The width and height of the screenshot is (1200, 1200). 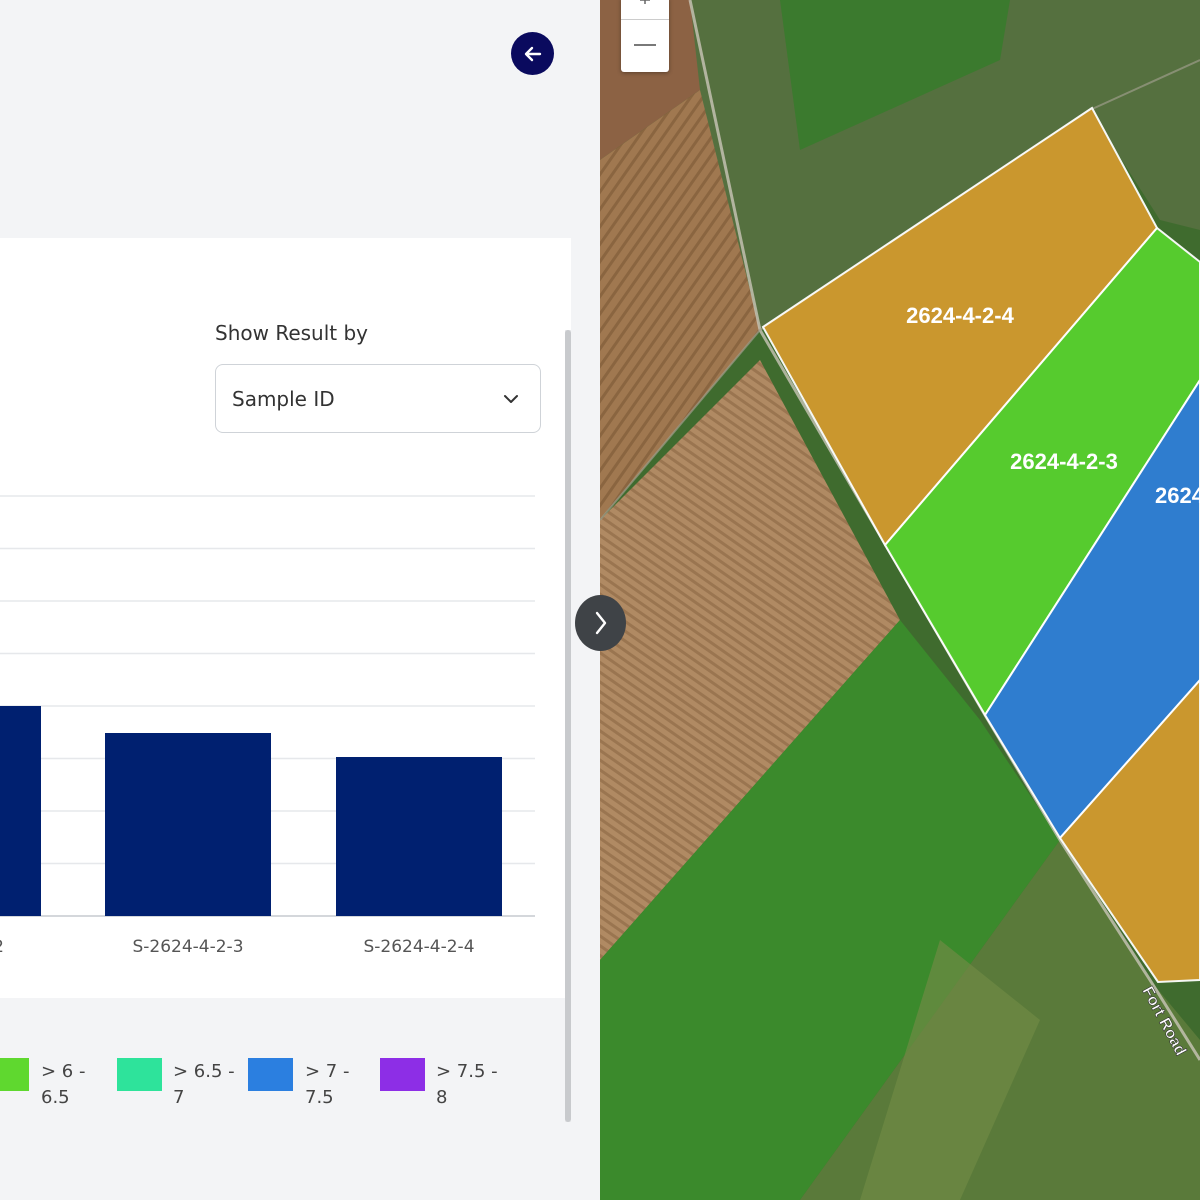 I want to click on chevron-right-icon, so click(x=600, y=623).